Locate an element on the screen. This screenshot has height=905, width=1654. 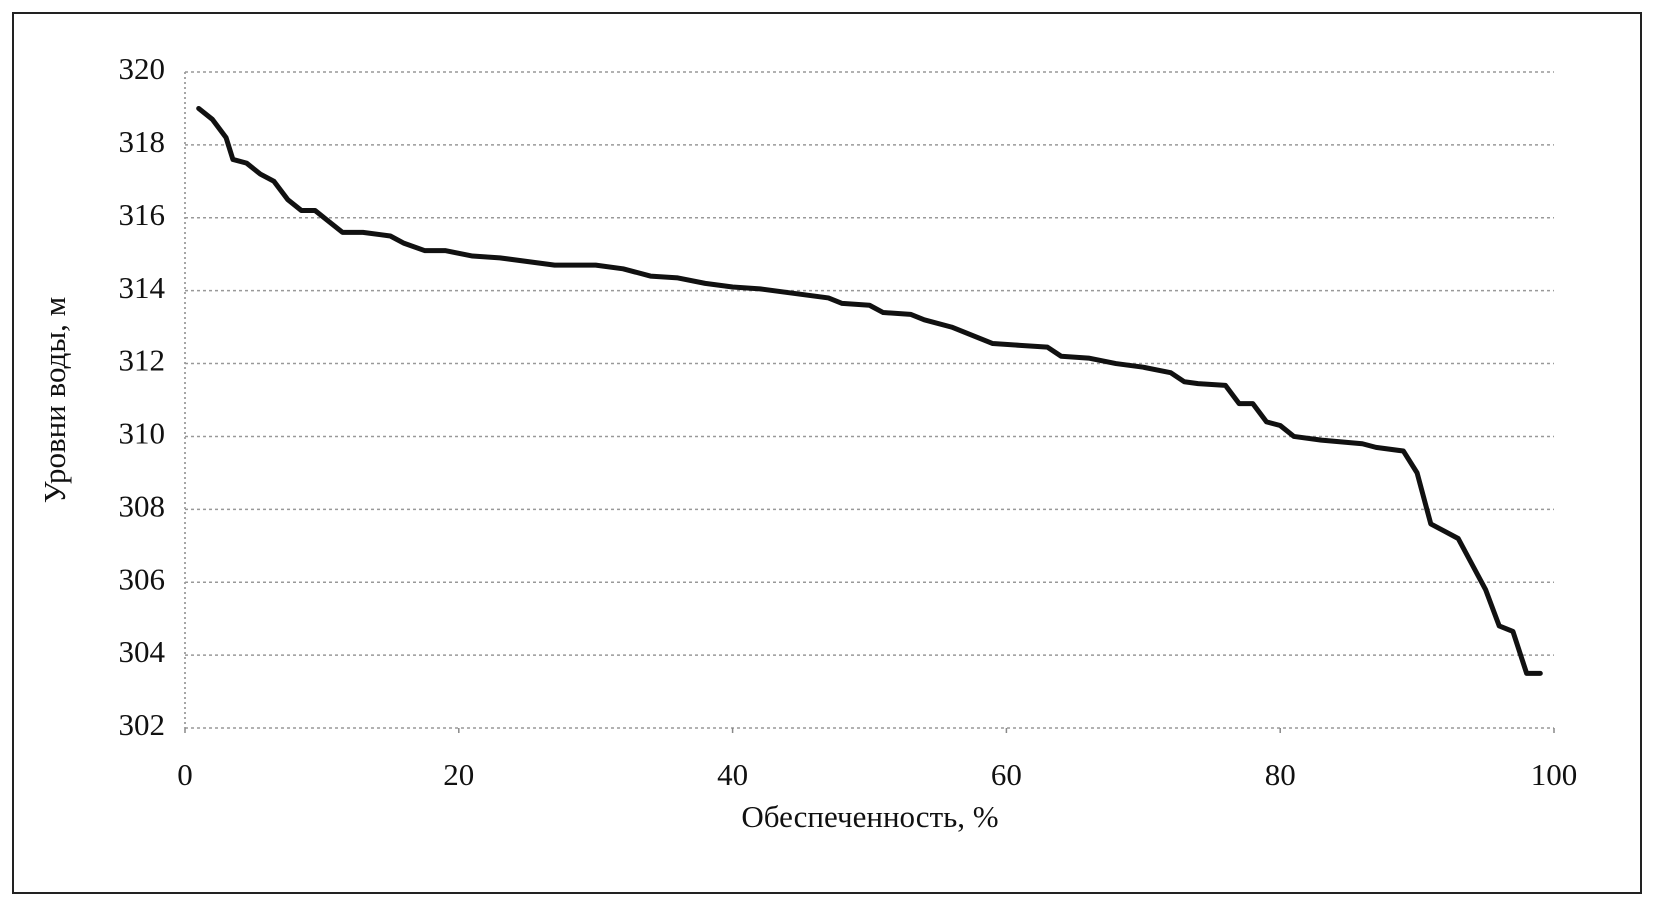
y-tick-label: 312 is located at coordinates (142, 360).